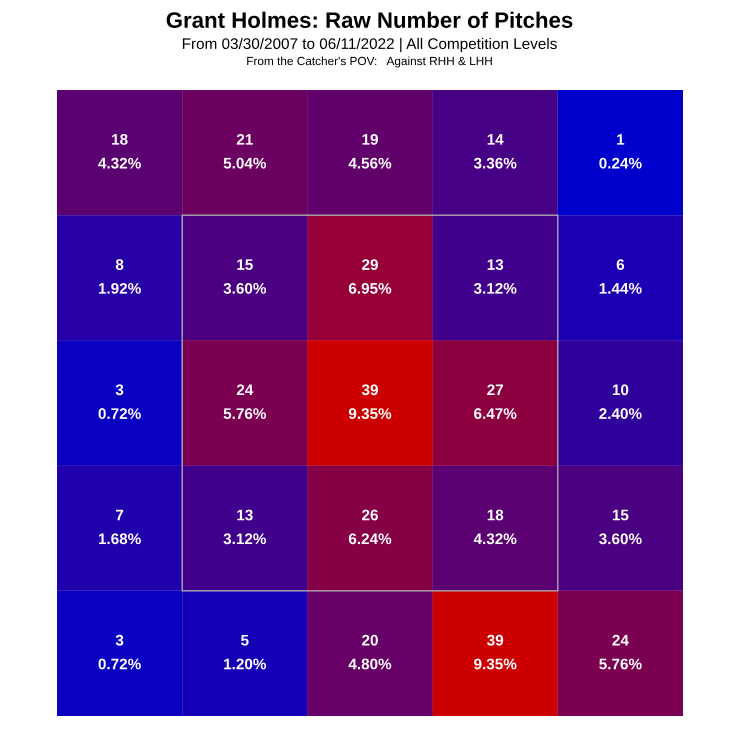  What do you see at coordinates (620, 163) in the screenshot?
I see `annotation: 0.24%` at bounding box center [620, 163].